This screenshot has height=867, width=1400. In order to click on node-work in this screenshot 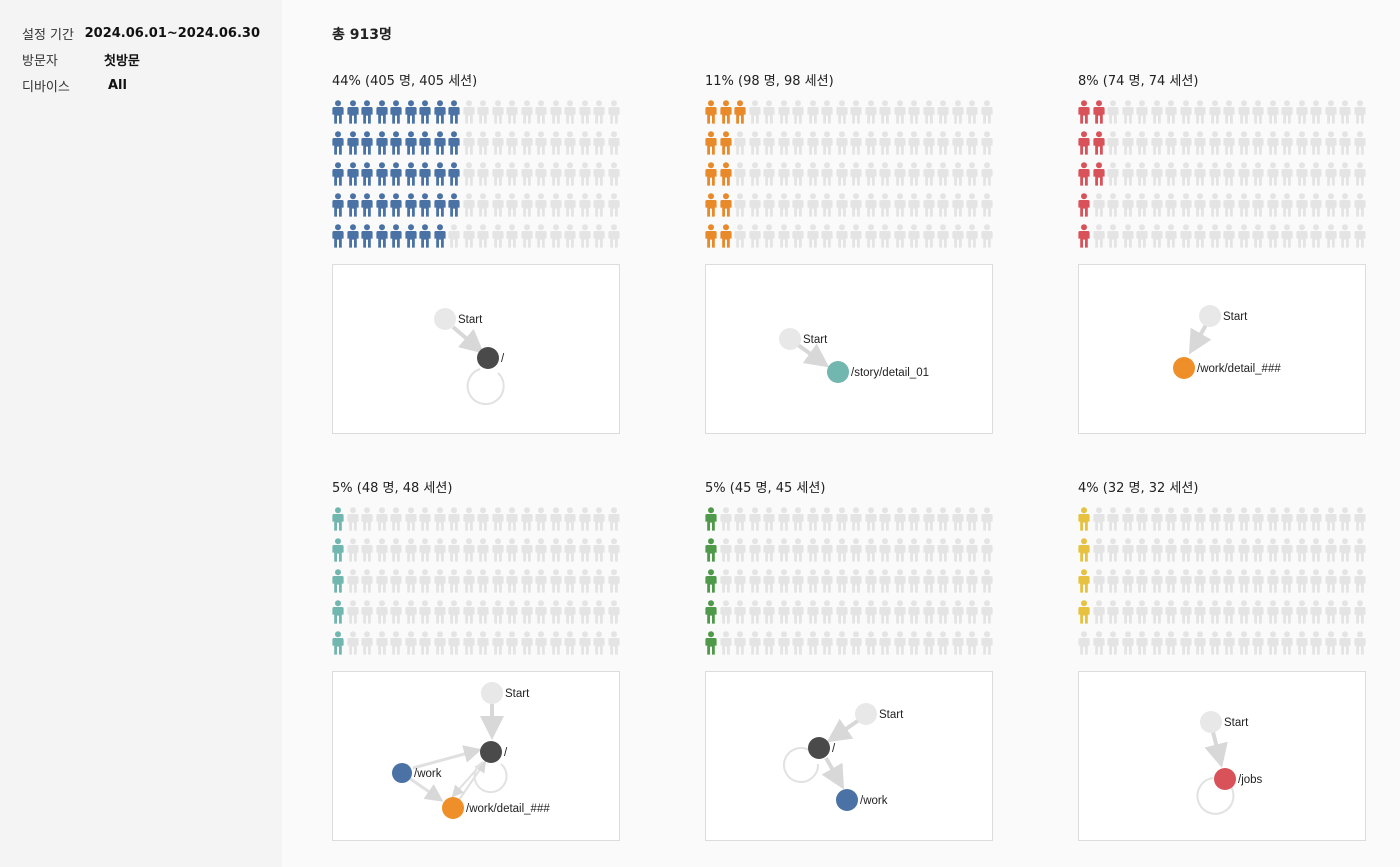, I will do `click(847, 800)`.